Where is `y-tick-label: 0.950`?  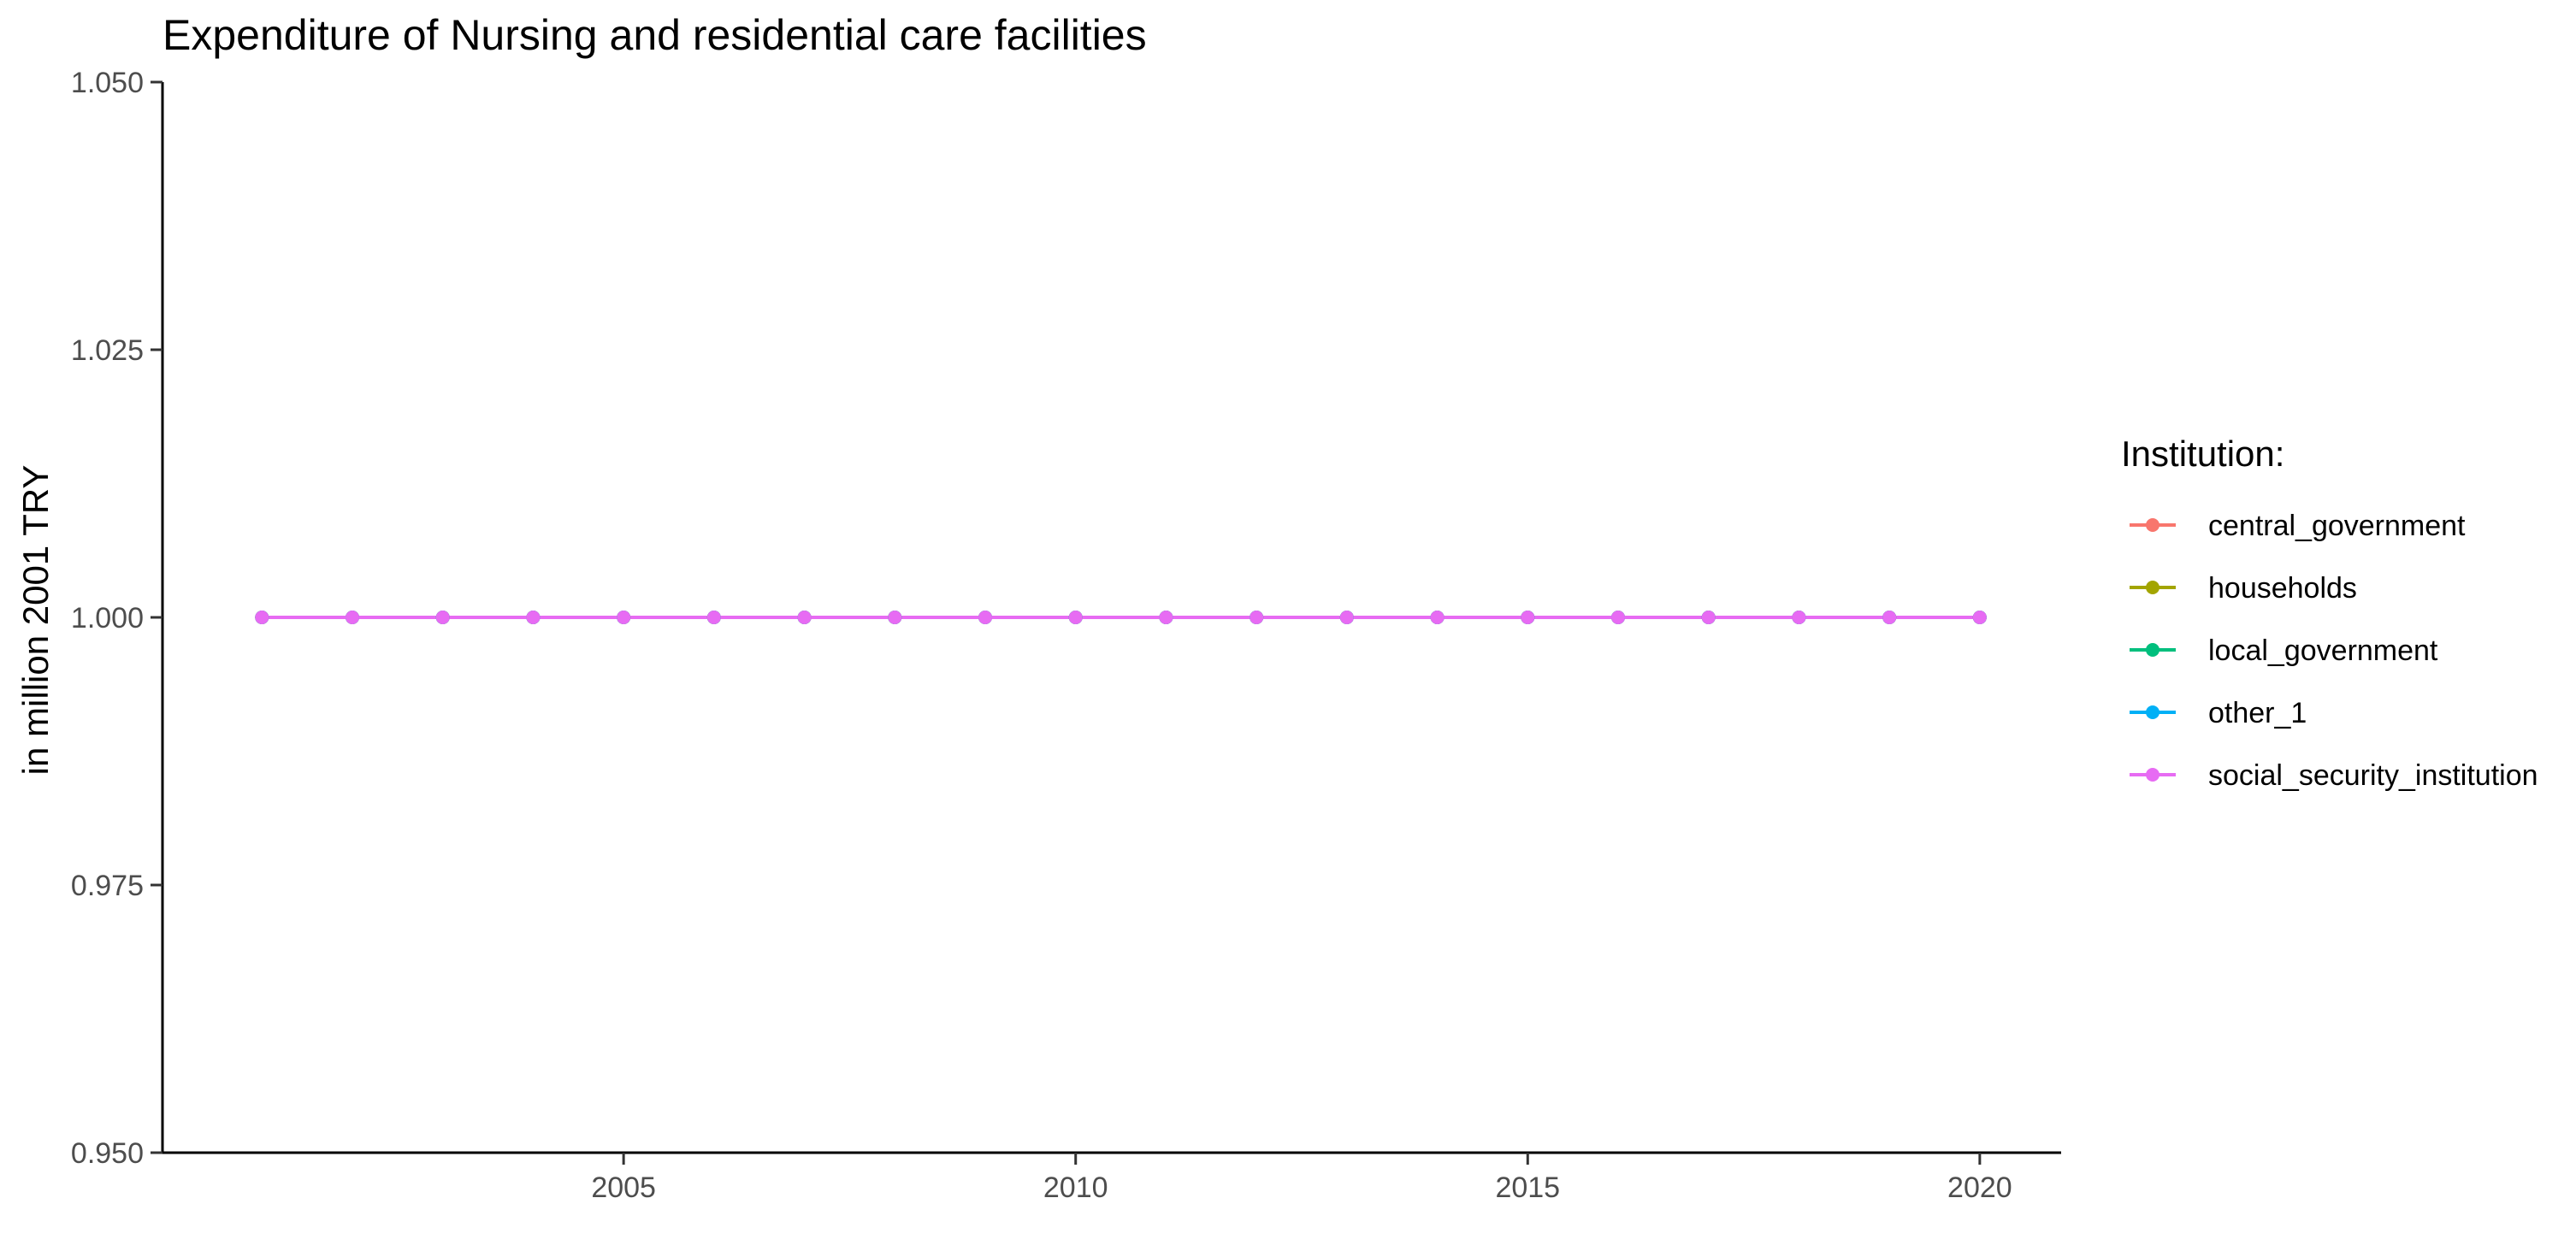
y-tick-label: 0.950 is located at coordinates (107, 1153).